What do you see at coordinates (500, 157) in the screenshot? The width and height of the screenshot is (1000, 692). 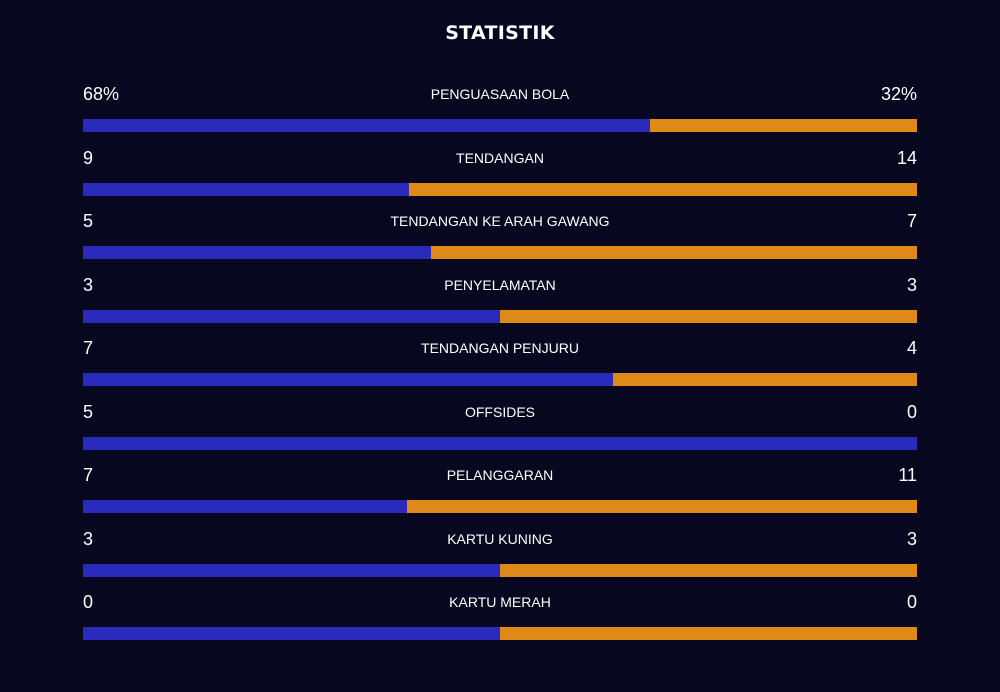 I see `stat-label: TENDANGAN` at bounding box center [500, 157].